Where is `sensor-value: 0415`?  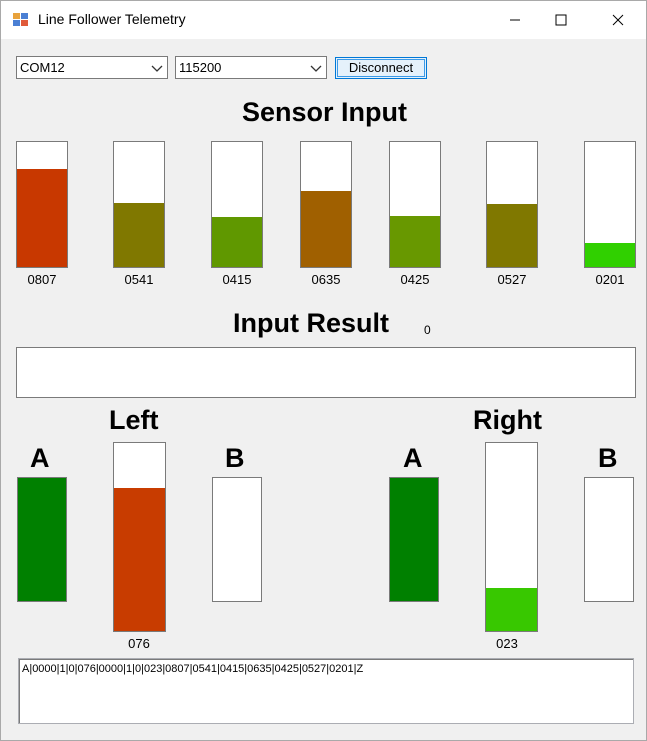 sensor-value: 0415 is located at coordinates (237, 279).